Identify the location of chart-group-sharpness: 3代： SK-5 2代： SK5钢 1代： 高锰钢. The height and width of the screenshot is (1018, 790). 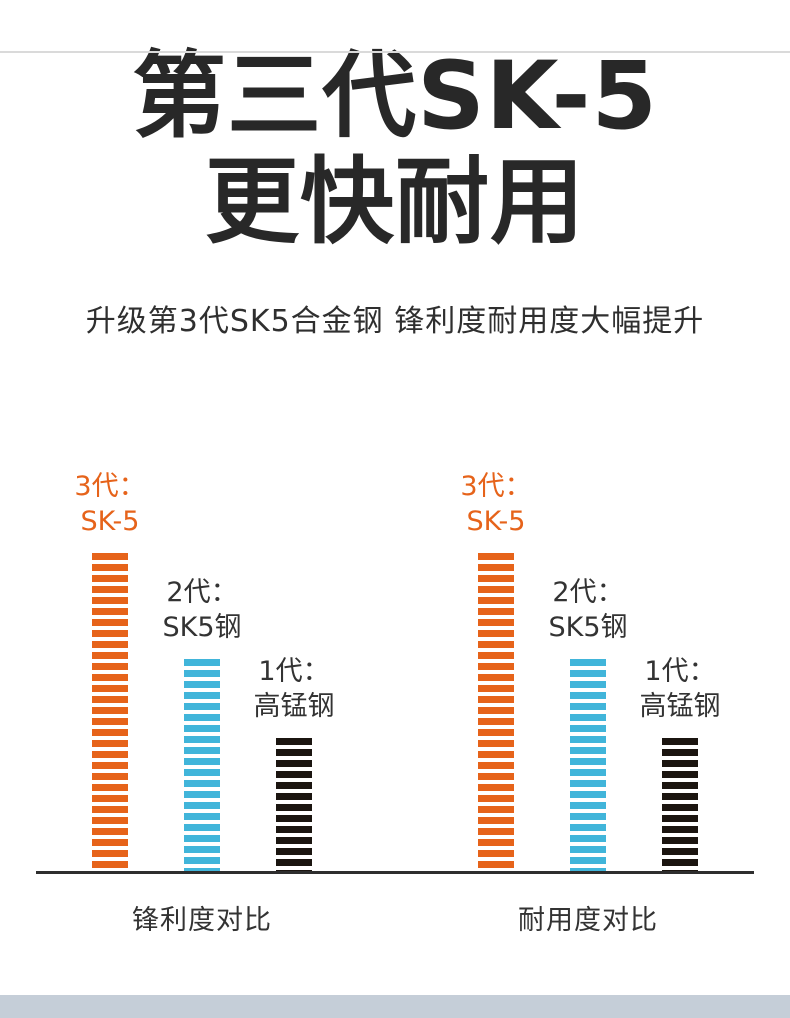
(202, 670).